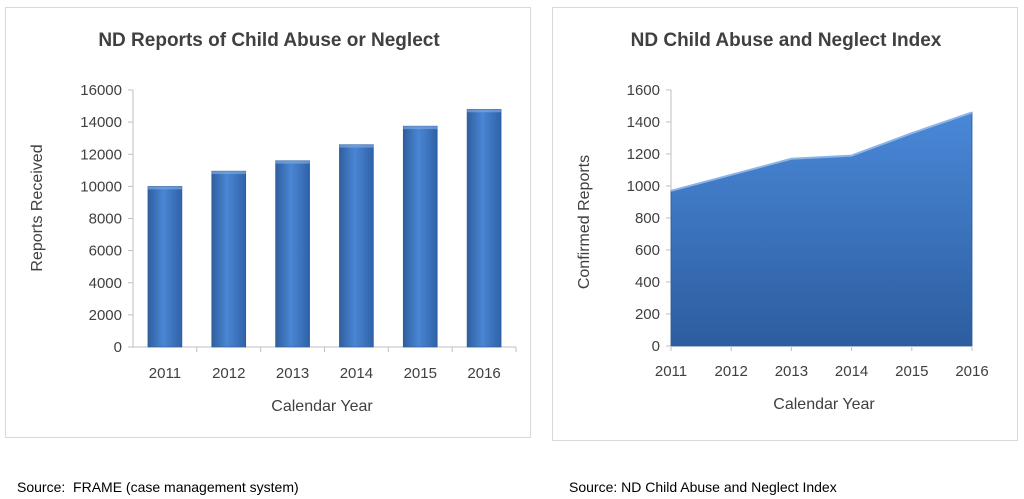 This screenshot has width=1024, height=499. Describe the element at coordinates (158, 487) in the screenshot. I see `source-note-left: Source: FRAME (case management system)` at that location.